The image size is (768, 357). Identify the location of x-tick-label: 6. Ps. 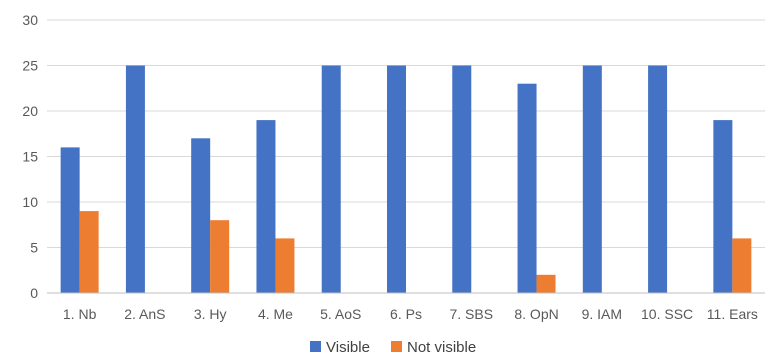
(406, 314).